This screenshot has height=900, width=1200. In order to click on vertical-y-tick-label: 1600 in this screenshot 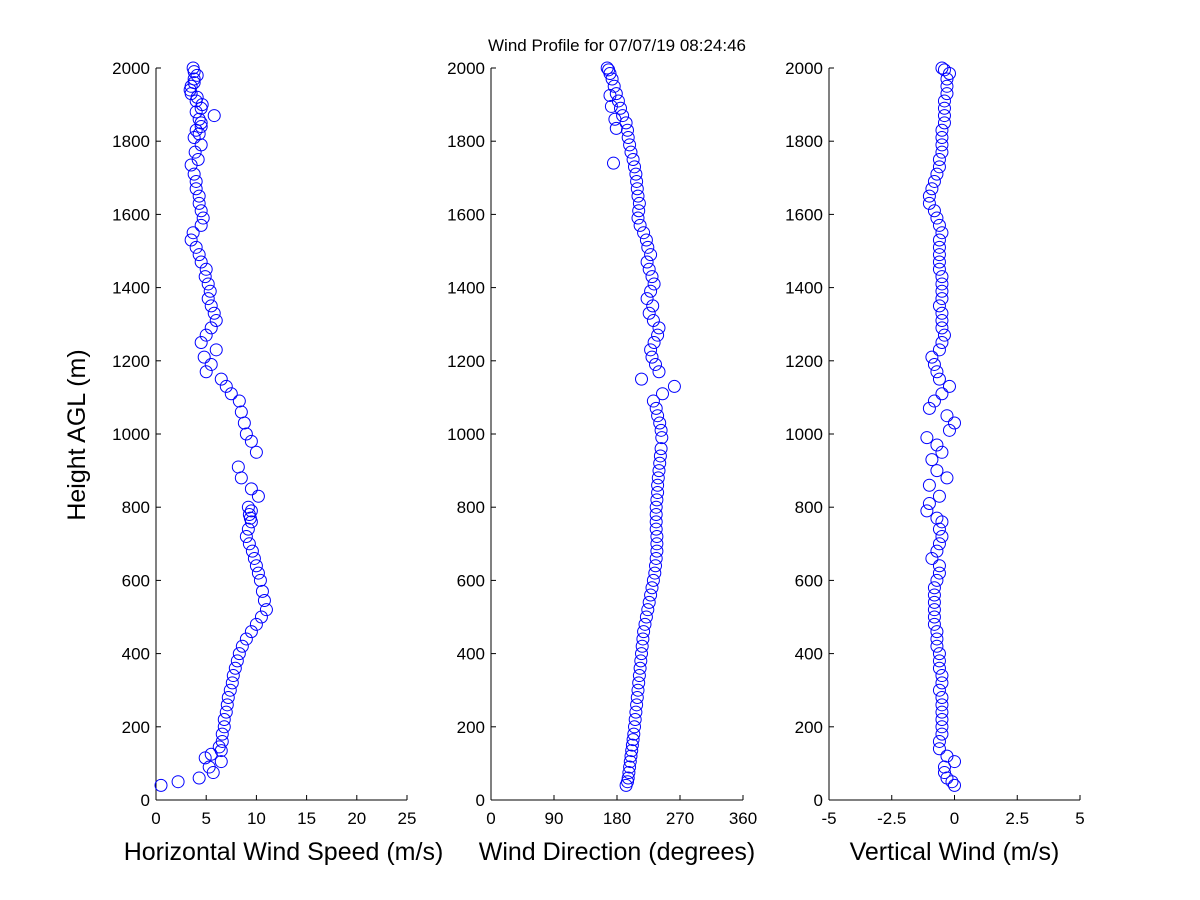, I will do `click(804, 214)`.